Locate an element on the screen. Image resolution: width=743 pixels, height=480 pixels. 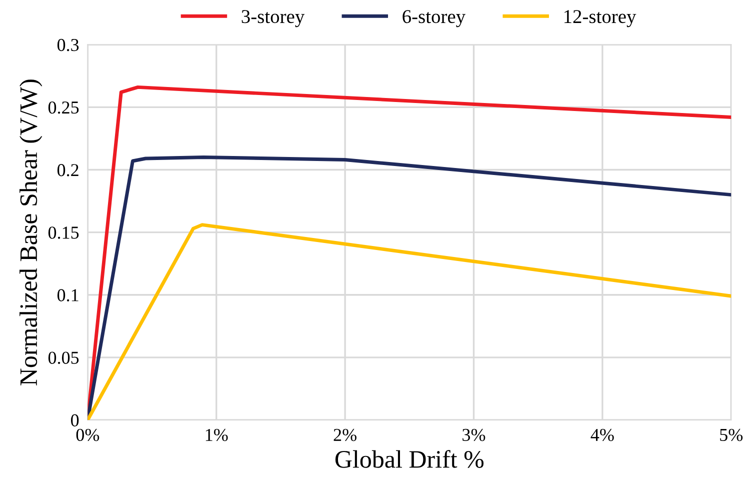
legend-label: 3-storey is located at coordinates (273, 19).